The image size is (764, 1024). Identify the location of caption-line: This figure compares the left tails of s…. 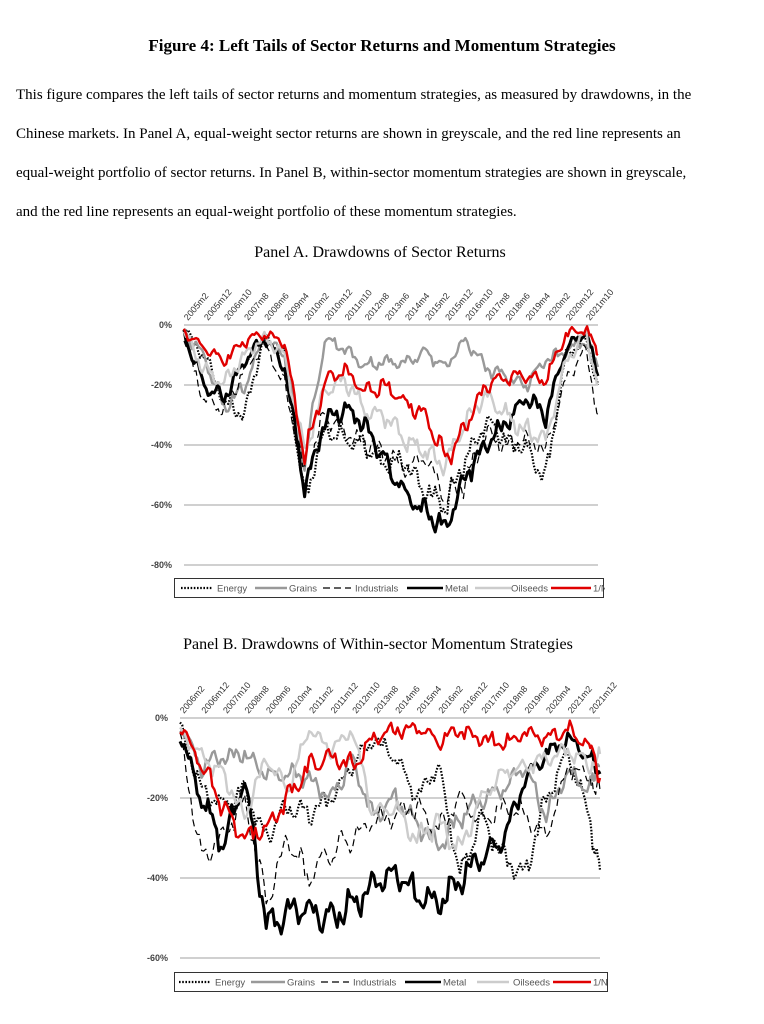
(354, 95).